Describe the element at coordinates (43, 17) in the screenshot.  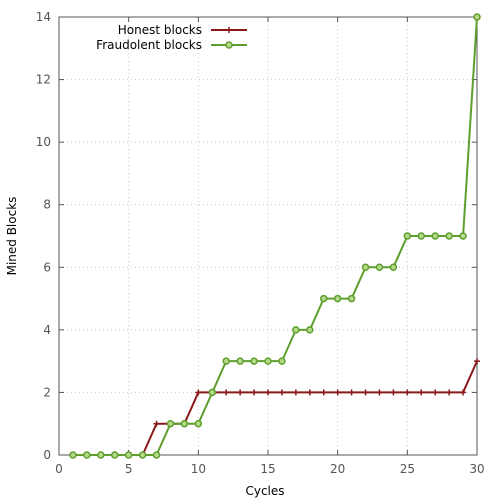
I see `y-tick-label: 14` at that location.